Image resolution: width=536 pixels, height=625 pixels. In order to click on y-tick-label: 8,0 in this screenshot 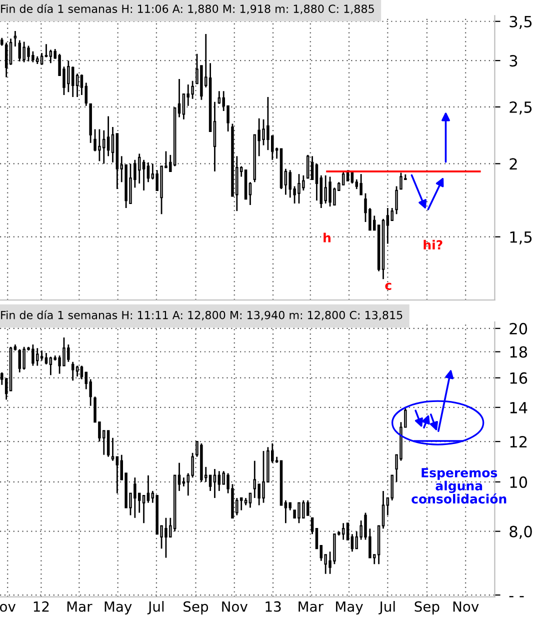, I will do `click(521, 532)`.